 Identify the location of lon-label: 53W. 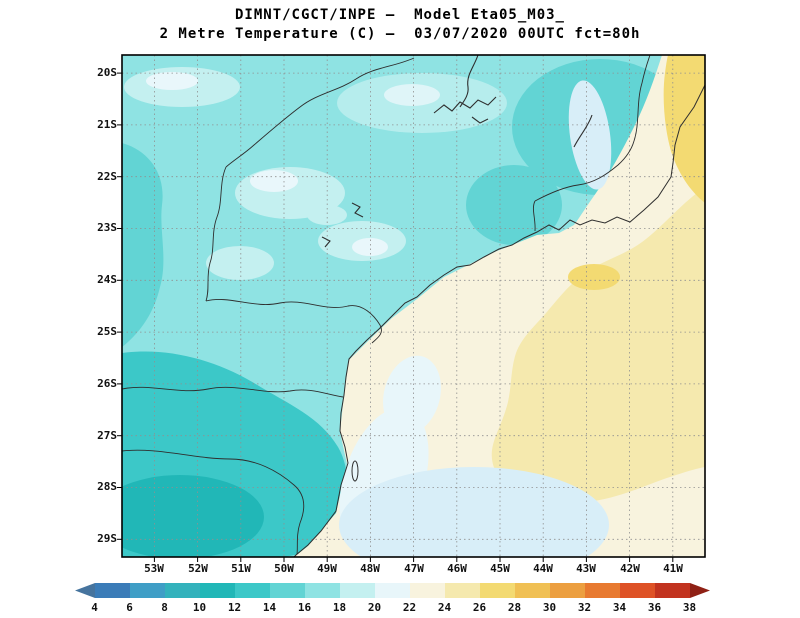
(154, 568).